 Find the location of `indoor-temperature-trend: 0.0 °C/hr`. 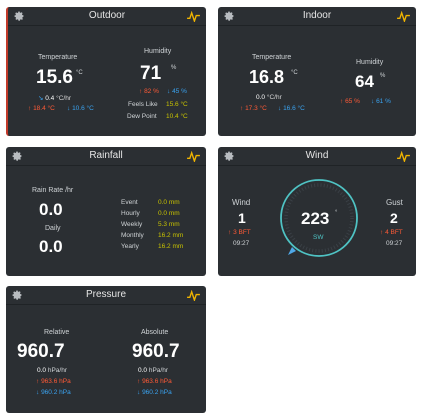

indoor-temperature-trend: 0.0 °C/hr is located at coordinates (269, 97).